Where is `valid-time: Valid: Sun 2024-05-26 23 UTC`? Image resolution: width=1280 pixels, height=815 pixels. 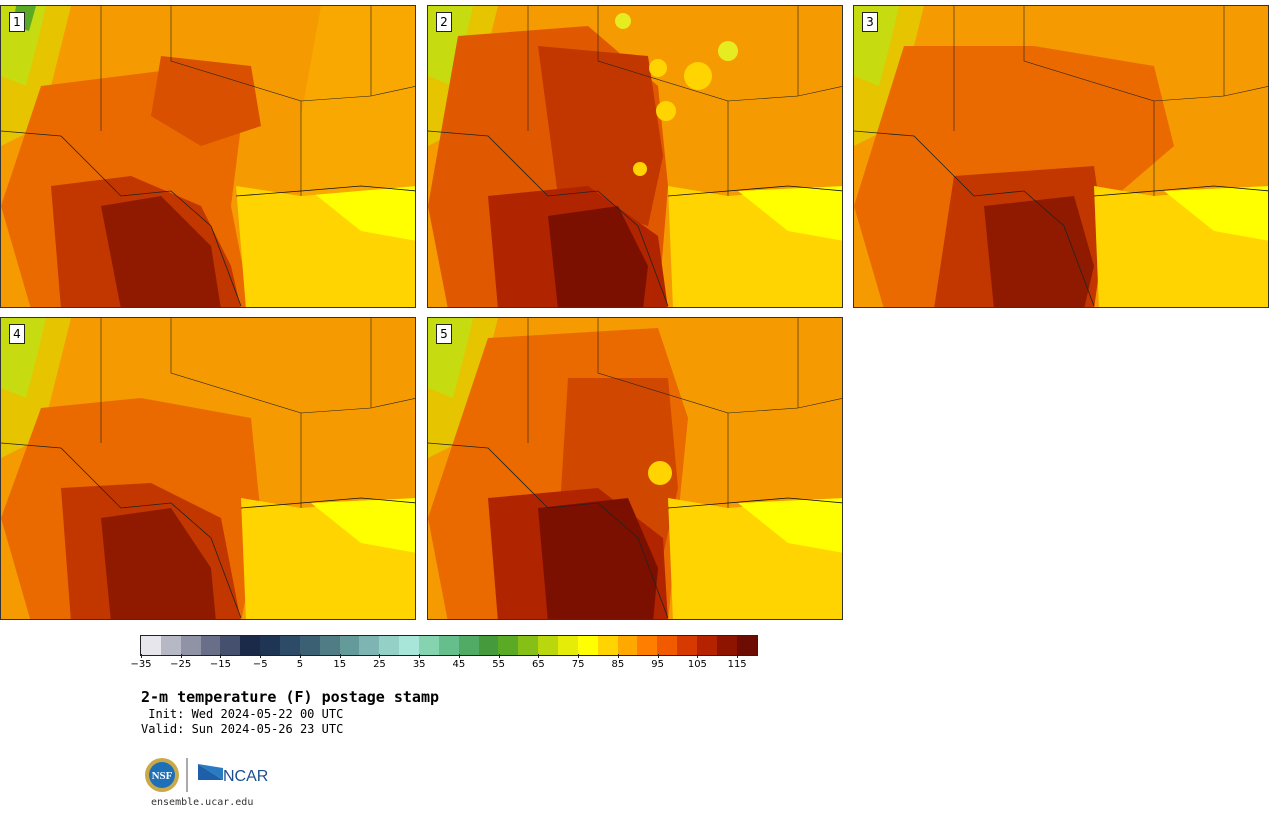
valid-time: Valid: Sun 2024-05-26 23 UTC is located at coordinates (242, 729).